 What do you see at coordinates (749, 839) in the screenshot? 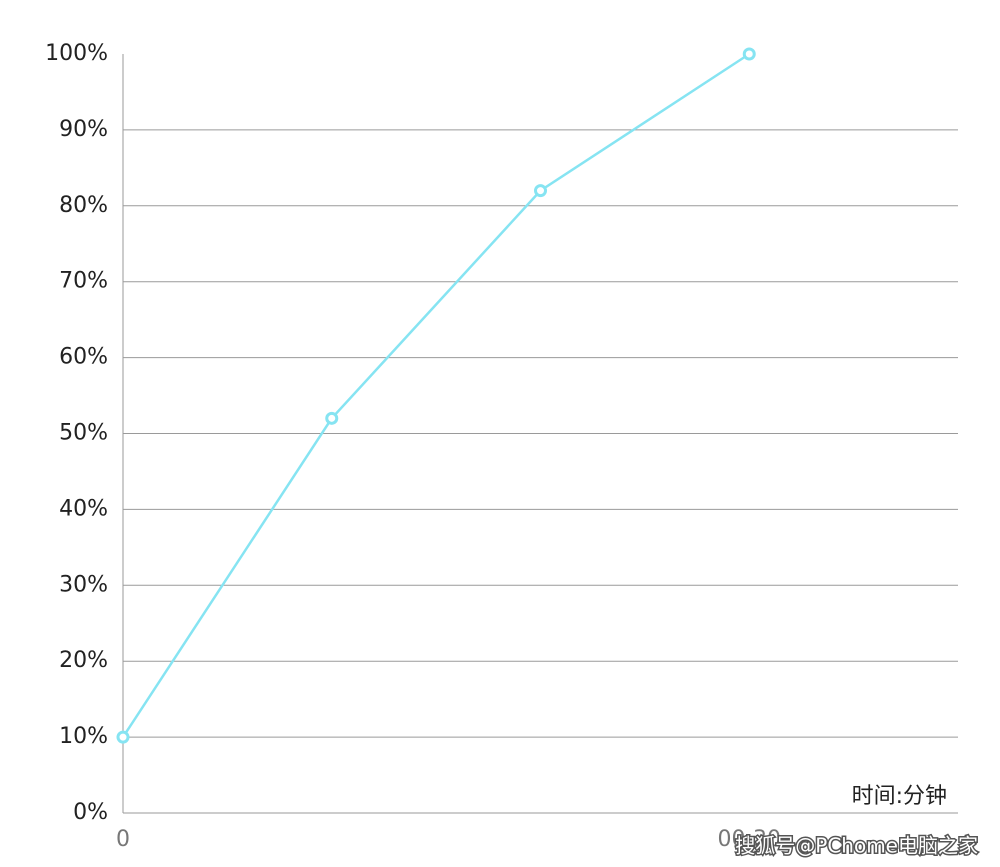
I see `x-tick-label: 00:30` at bounding box center [749, 839].